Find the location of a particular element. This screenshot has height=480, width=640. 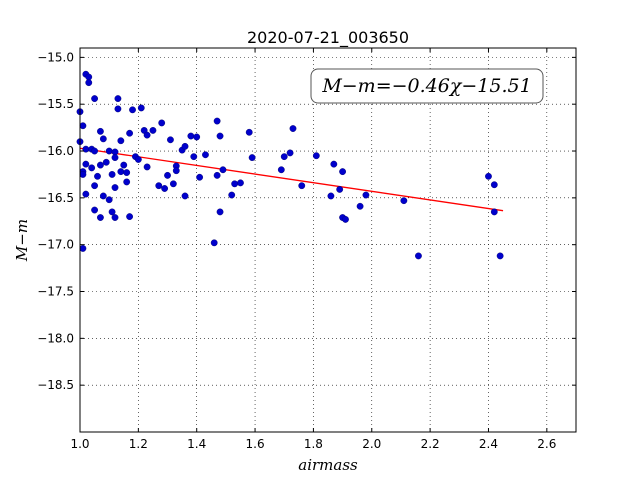

y-tick-label: −18.5 is located at coordinates (55, 385).